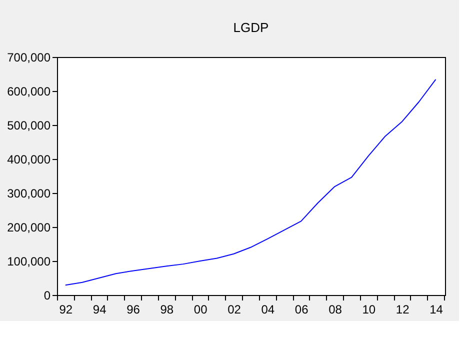  What do you see at coordinates (369, 309) in the screenshot?
I see `x-tick-label: 10` at bounding box center [369, 309].